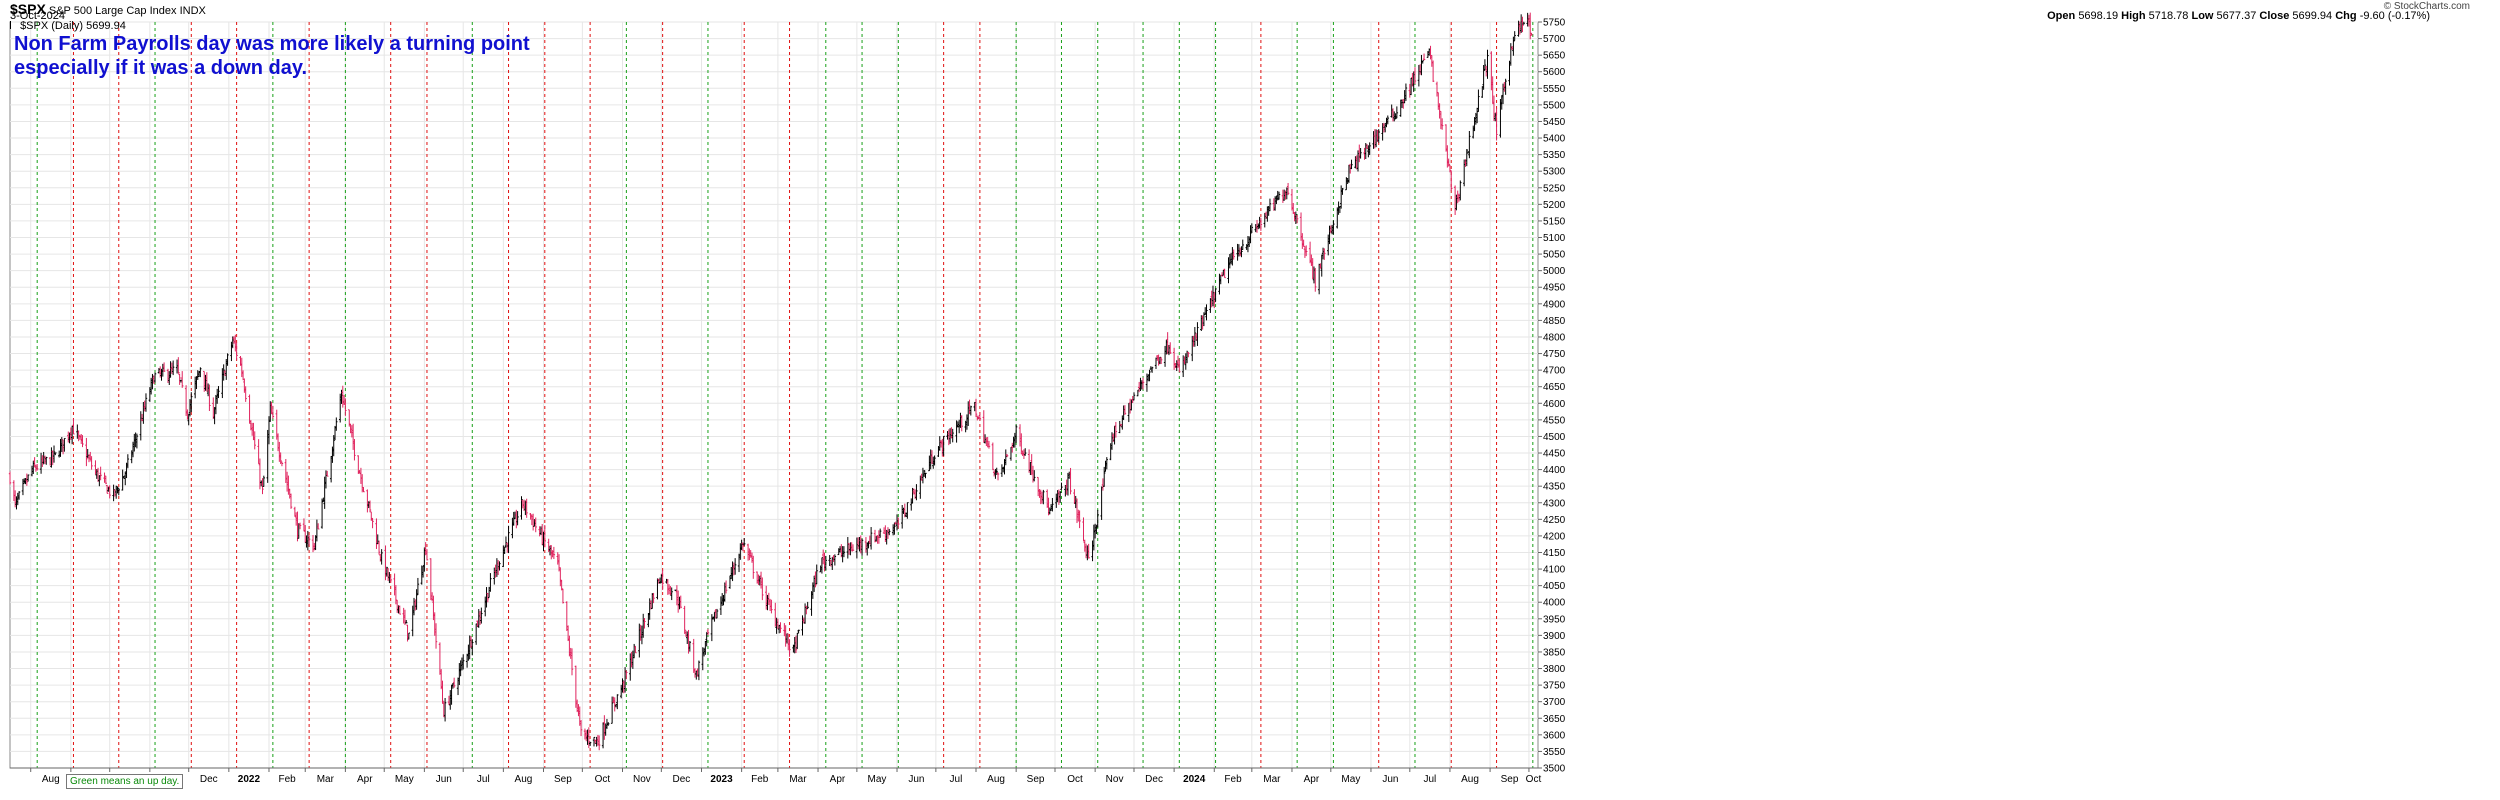 Image resolution: width=2500 pixels, height=800 pixels. I want to click on y-tick-label: 3700, so click(1554, 702).